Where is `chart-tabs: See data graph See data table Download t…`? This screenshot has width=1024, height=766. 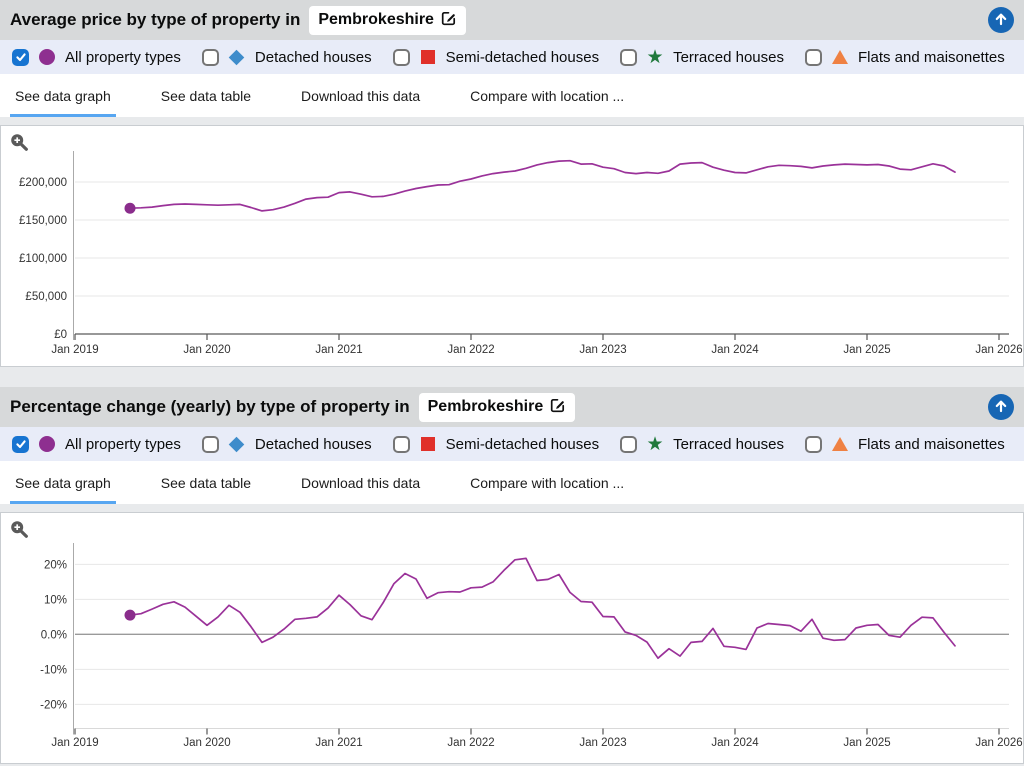 chart-tabs: See data graph See data table Download t… is located at coordinates (512, 95).